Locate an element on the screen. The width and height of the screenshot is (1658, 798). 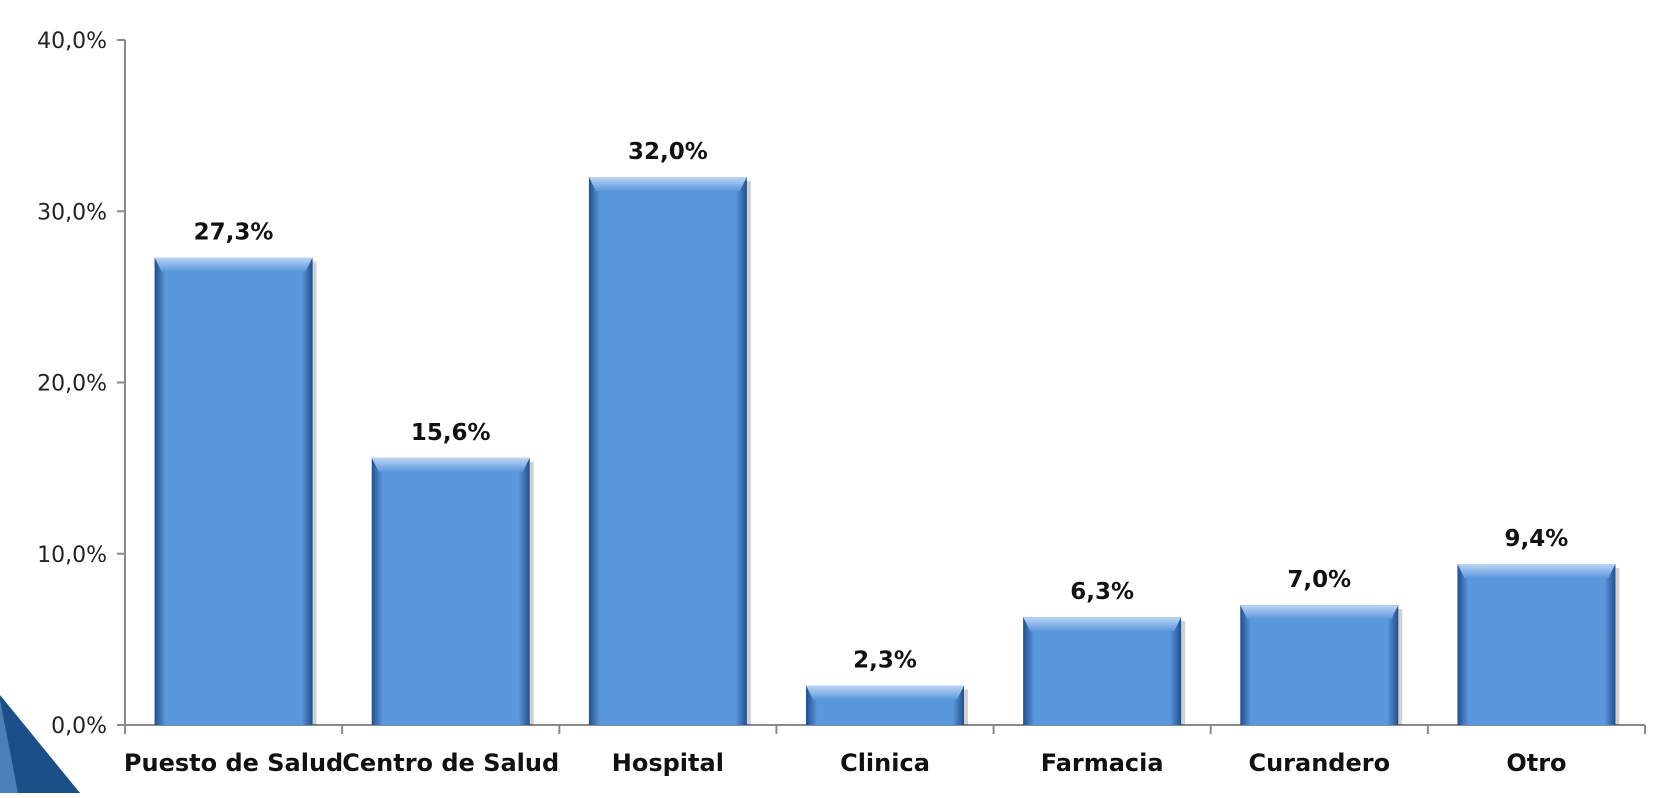
x-tick-label: Farmacia is located at coordinates (1102, 763).